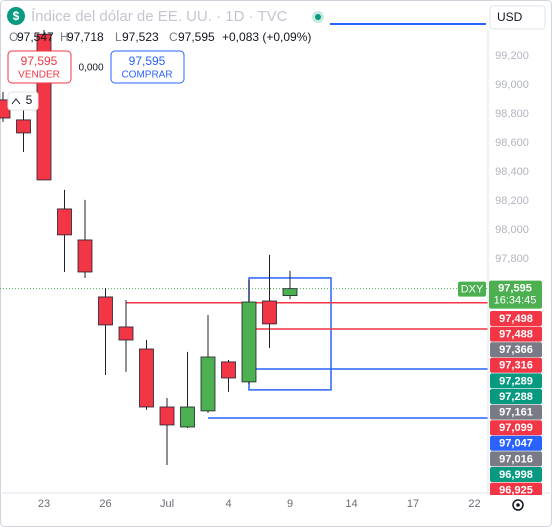 This screenshot has width=552, height=527. I want to click on x-tick-label: 23, so click(44, 504).